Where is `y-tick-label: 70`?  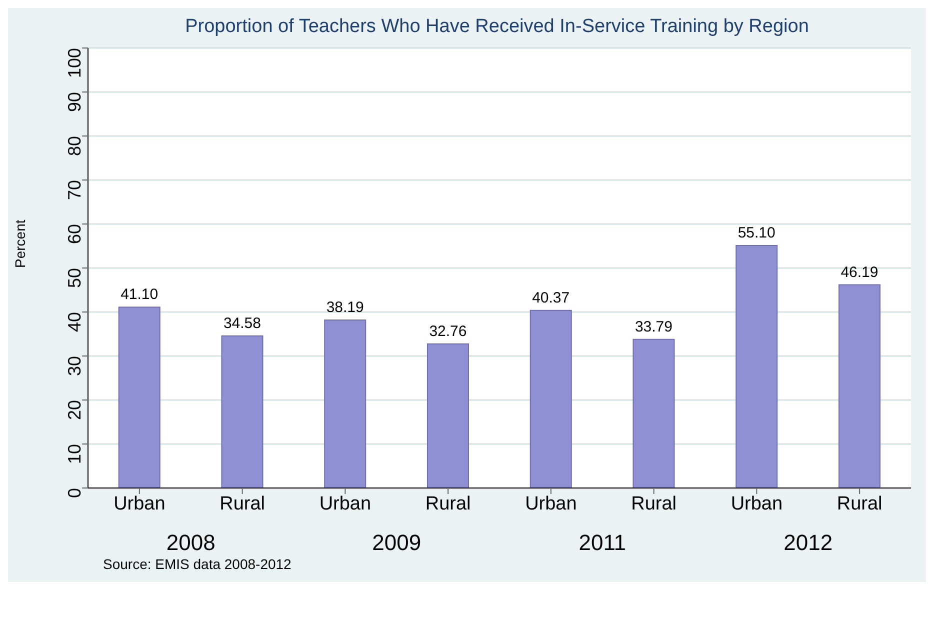
y-tick-label: 70 is located at coordinates (74, 190).